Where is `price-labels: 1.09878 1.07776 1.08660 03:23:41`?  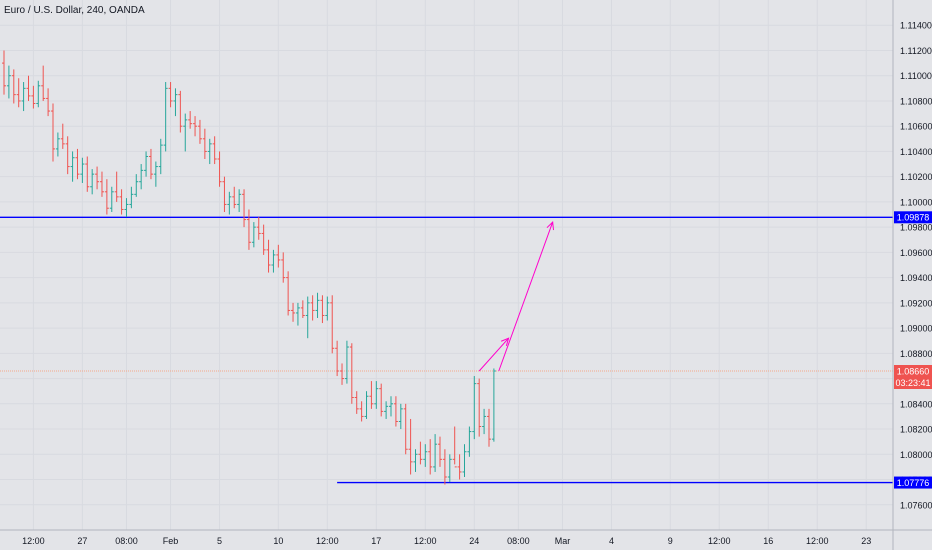 price-labels: 1.09878 1.07776 1.08660 03:23:41 is located at coordinates (913, 350).